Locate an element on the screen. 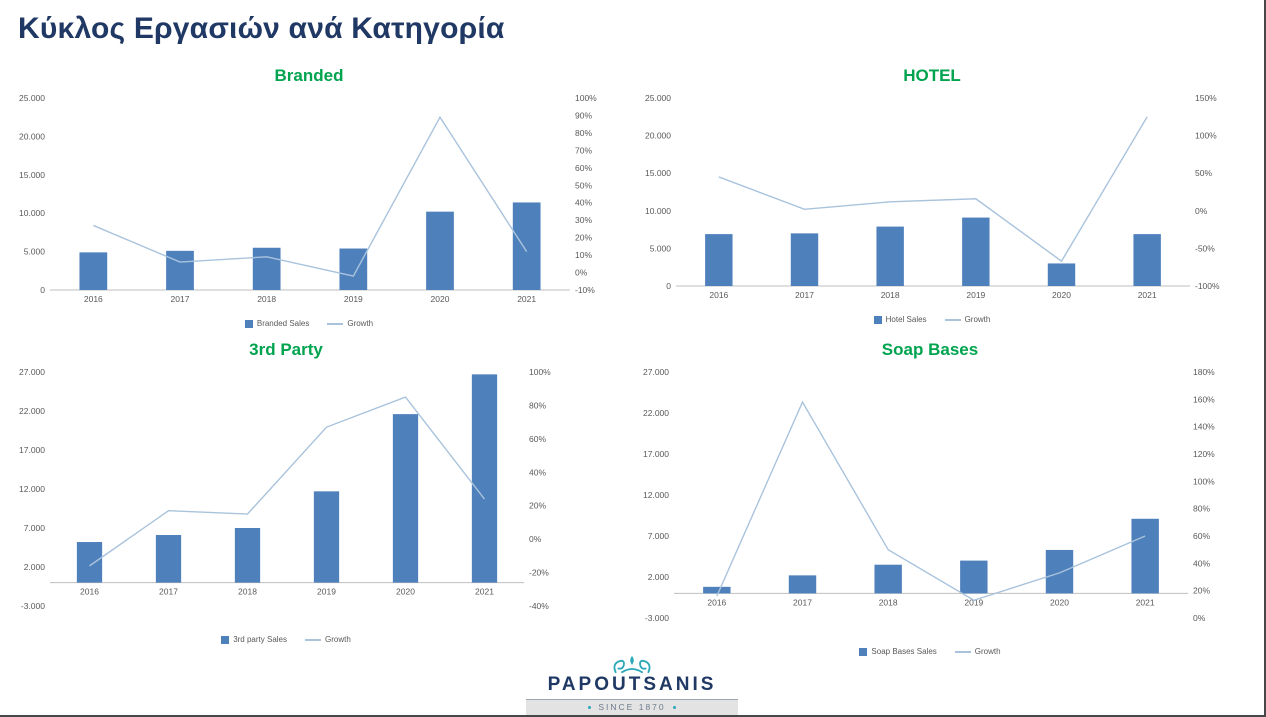 This screenshot has width=1266, height=717. chart-title-soap-bases: Soap Bases is located at coordinates (930, 349).